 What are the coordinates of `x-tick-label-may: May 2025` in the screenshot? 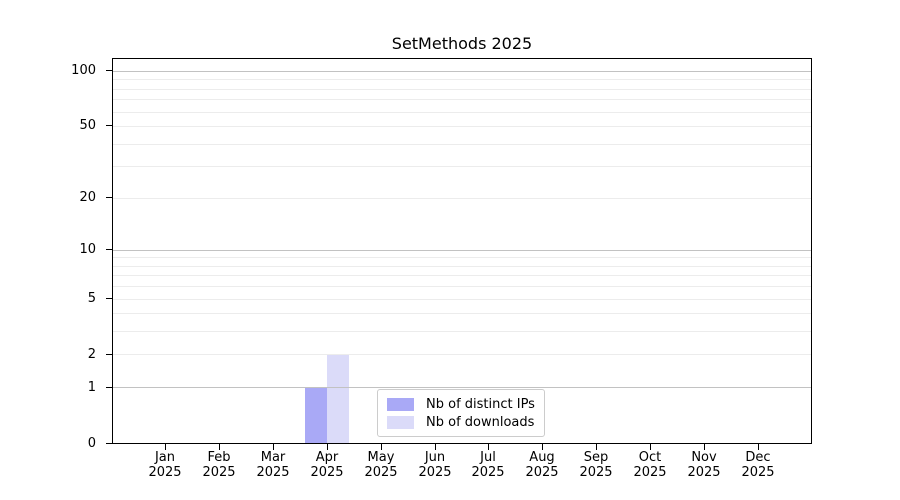 It's located at (381, 465).